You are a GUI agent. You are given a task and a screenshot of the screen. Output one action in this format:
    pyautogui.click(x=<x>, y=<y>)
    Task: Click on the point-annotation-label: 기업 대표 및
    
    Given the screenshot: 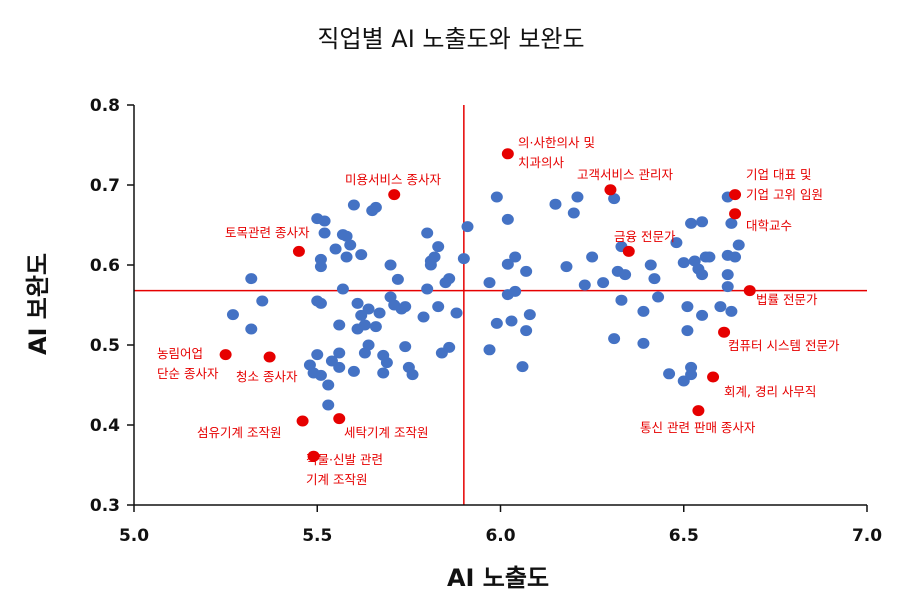 What is the action you would take?
    pyautogui.click(x=778, y=174)
    